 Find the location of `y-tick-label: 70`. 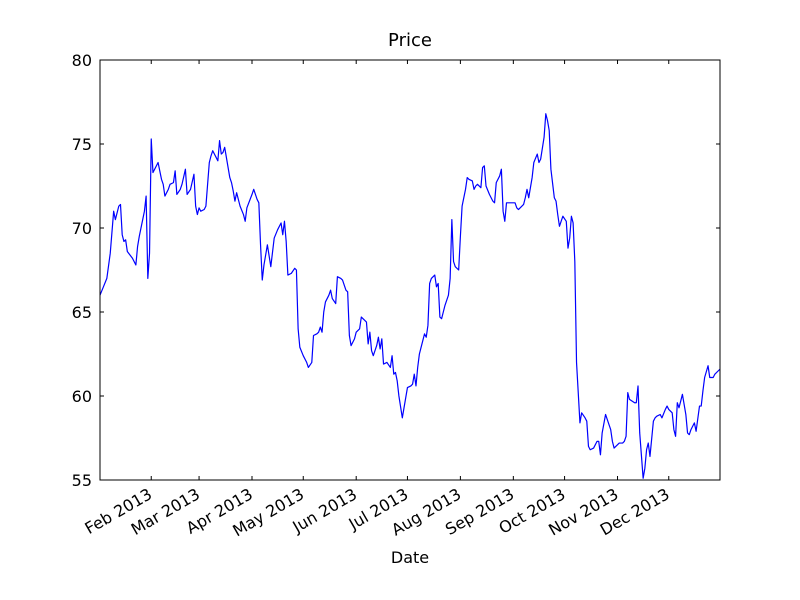

y-tick-label: 70 is located at coordinates (82, 228).